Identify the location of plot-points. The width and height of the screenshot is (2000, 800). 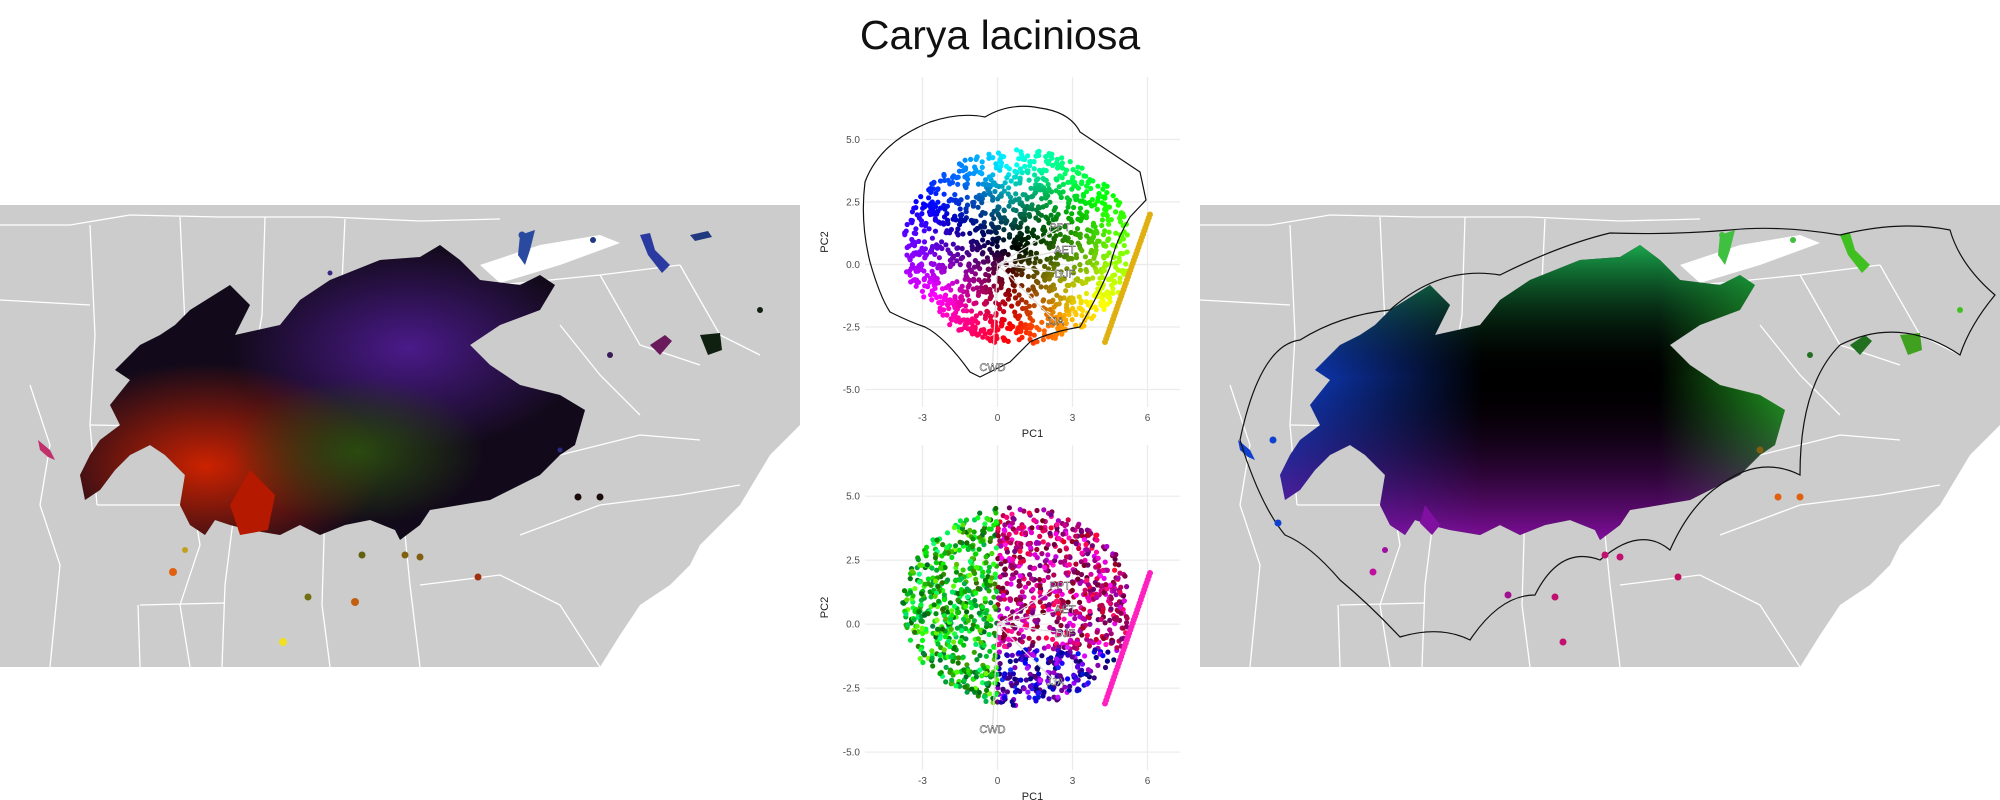
(1026, 606).